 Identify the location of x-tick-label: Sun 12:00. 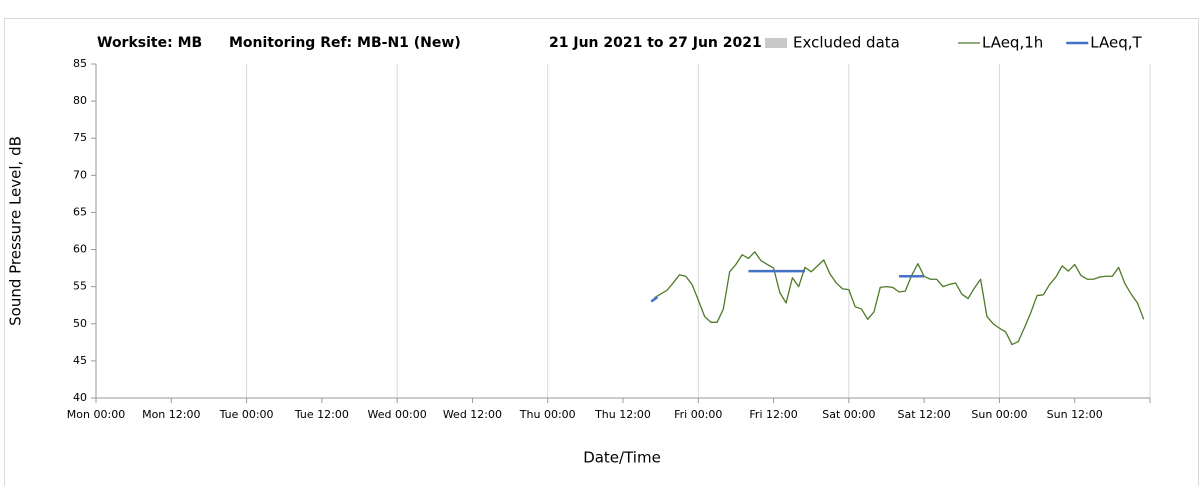
(1075, 414).